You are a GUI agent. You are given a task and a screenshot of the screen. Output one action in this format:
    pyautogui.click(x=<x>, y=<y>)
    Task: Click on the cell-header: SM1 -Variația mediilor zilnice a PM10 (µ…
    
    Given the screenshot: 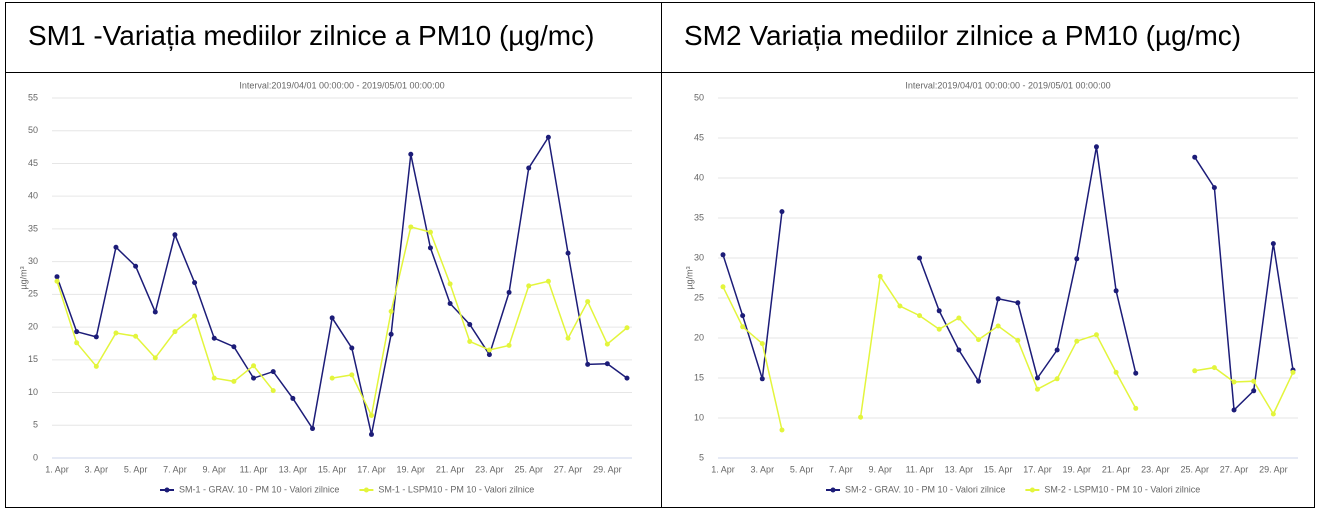 What is the action you would take?
    pyautogui.click(x=311, y=35)
    